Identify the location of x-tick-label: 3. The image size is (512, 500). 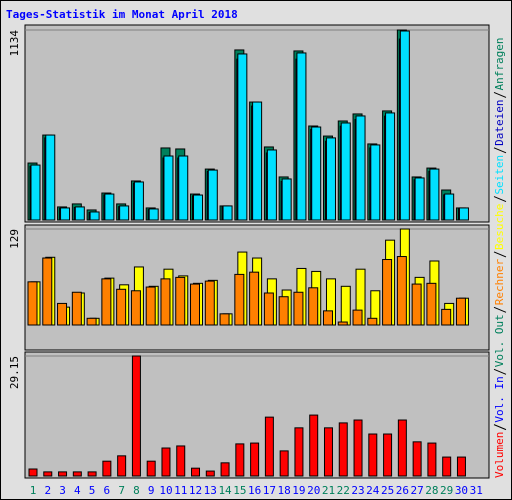
(62, 490).